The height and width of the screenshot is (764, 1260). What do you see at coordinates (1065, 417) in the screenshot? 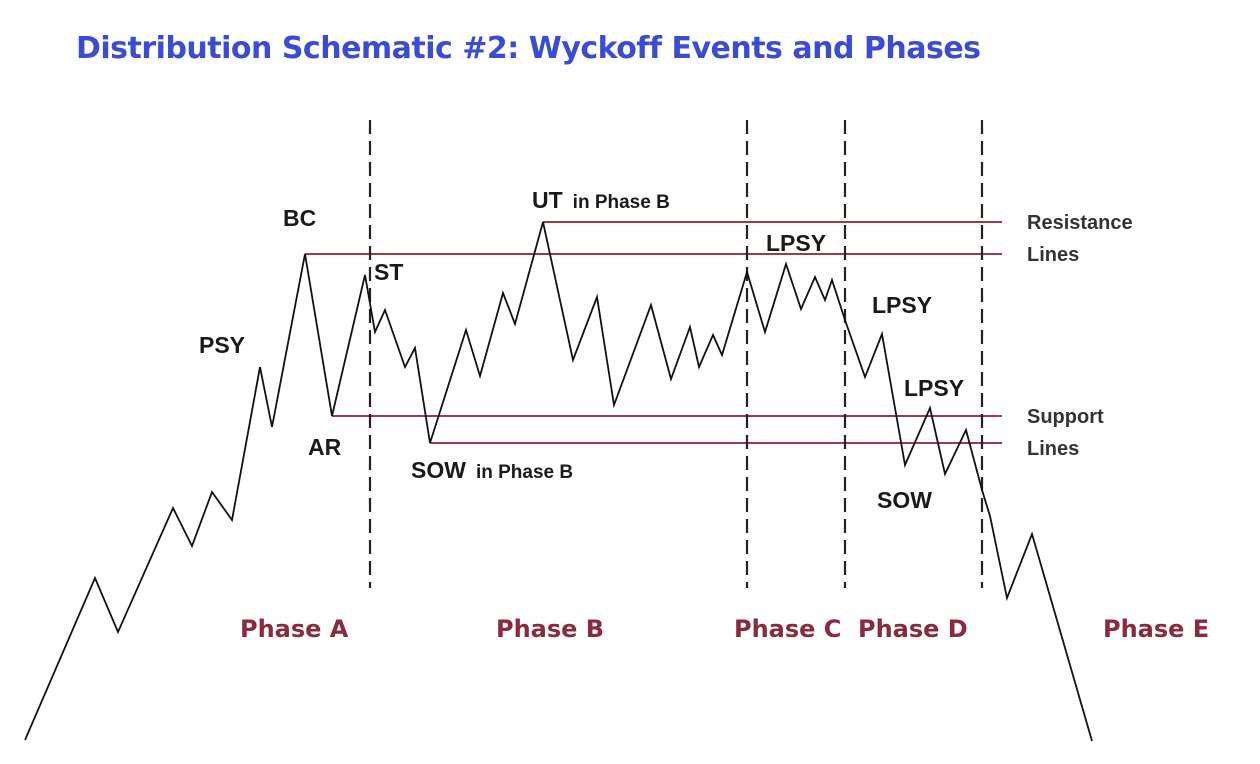
I see `label-support: Support` at bounding box center [1065, 417].